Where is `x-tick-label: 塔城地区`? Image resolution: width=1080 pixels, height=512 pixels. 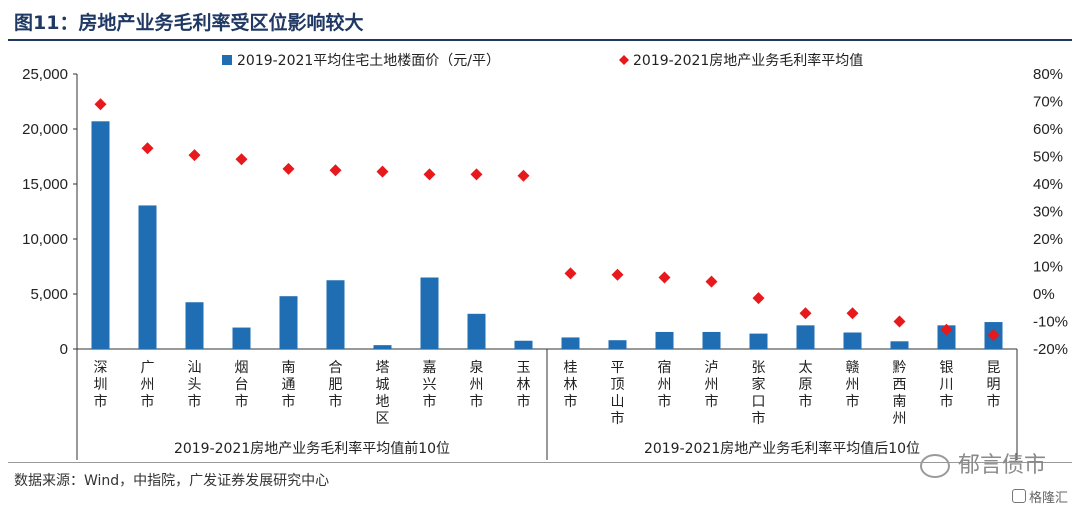
x-tick-label: 塔城地区 is located at coordinates (383, 393).